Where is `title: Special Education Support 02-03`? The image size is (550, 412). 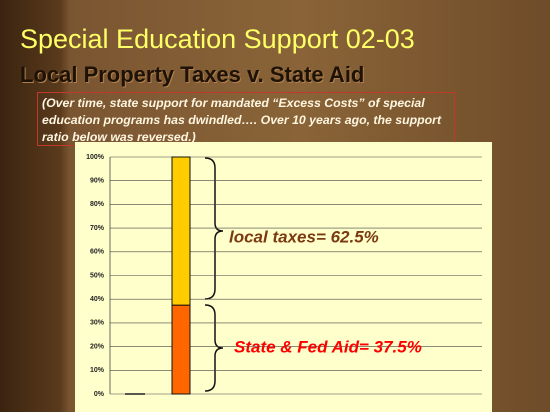
title: Special Education Support 02-03 is located at coordinates (217, 39).